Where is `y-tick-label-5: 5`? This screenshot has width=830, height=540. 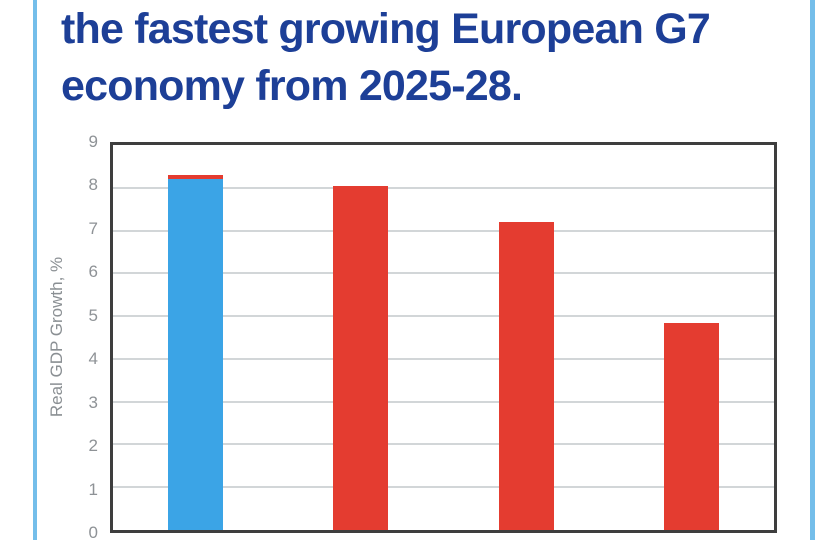
y-tick-label-5: 5 is located at coordinates (93, 315).